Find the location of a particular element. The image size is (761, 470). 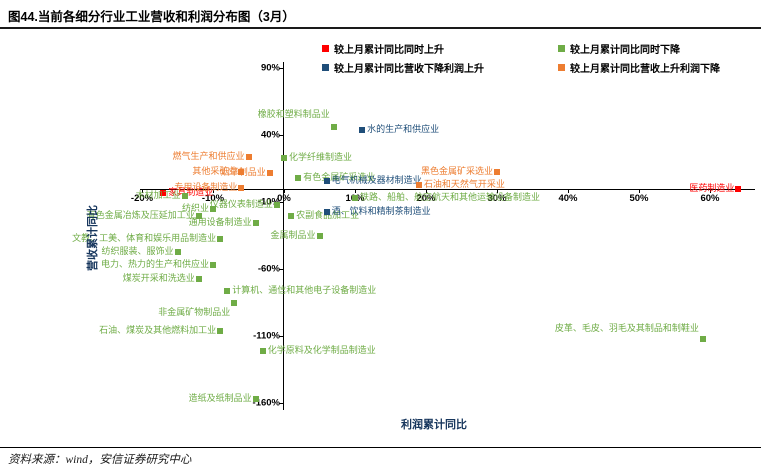

scatter-point-label: 家具制造业 is located at coordinates (191, 192).